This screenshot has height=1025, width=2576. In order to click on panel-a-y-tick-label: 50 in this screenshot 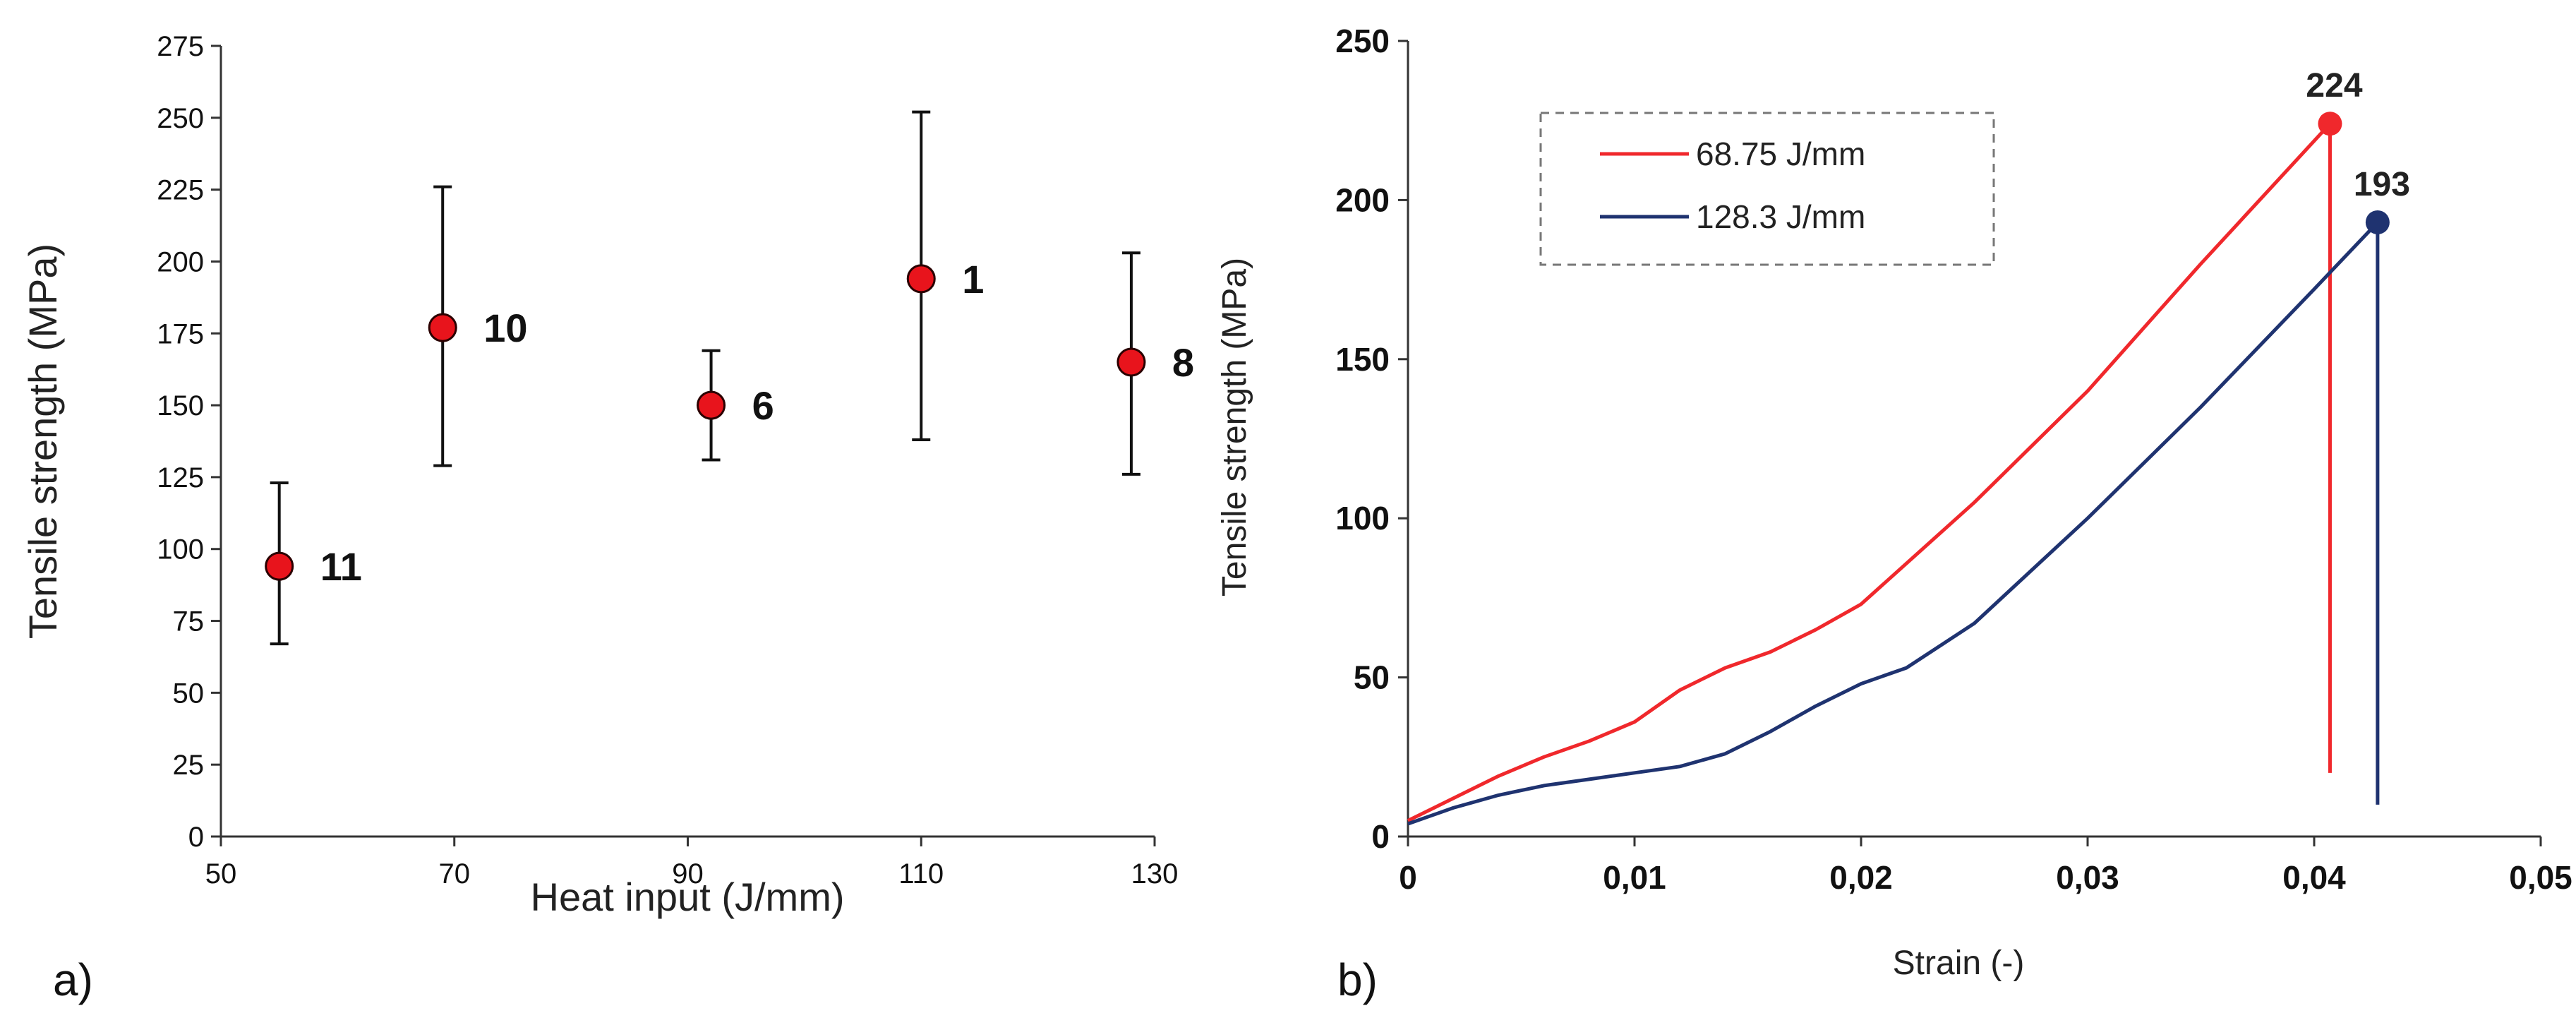, I will do `click(189, 693)`.